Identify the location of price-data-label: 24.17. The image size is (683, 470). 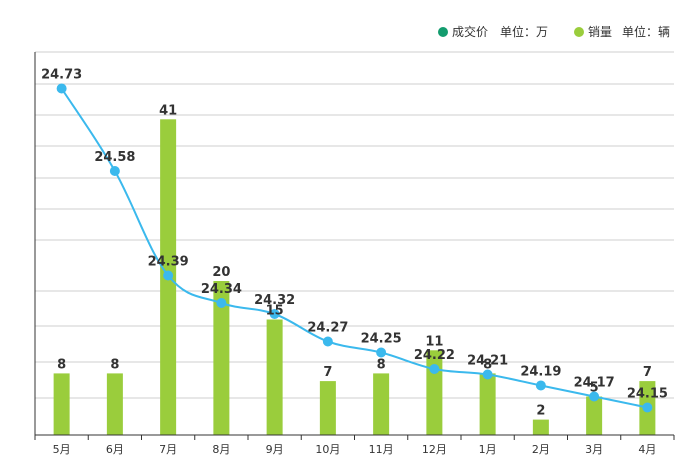
(594, 383).